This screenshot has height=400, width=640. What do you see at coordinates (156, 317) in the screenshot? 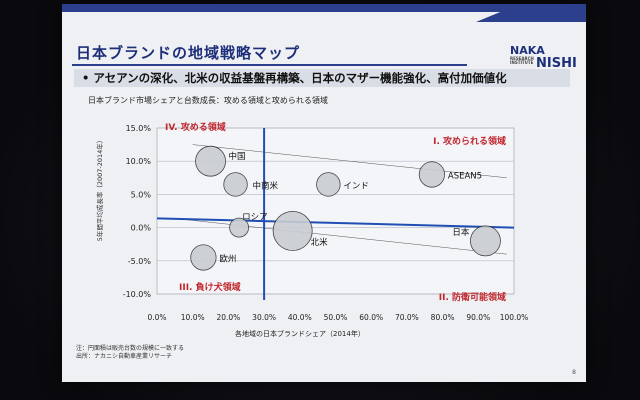
I see `x-tick-label: 0.0%` at bounding box center [156, 317].